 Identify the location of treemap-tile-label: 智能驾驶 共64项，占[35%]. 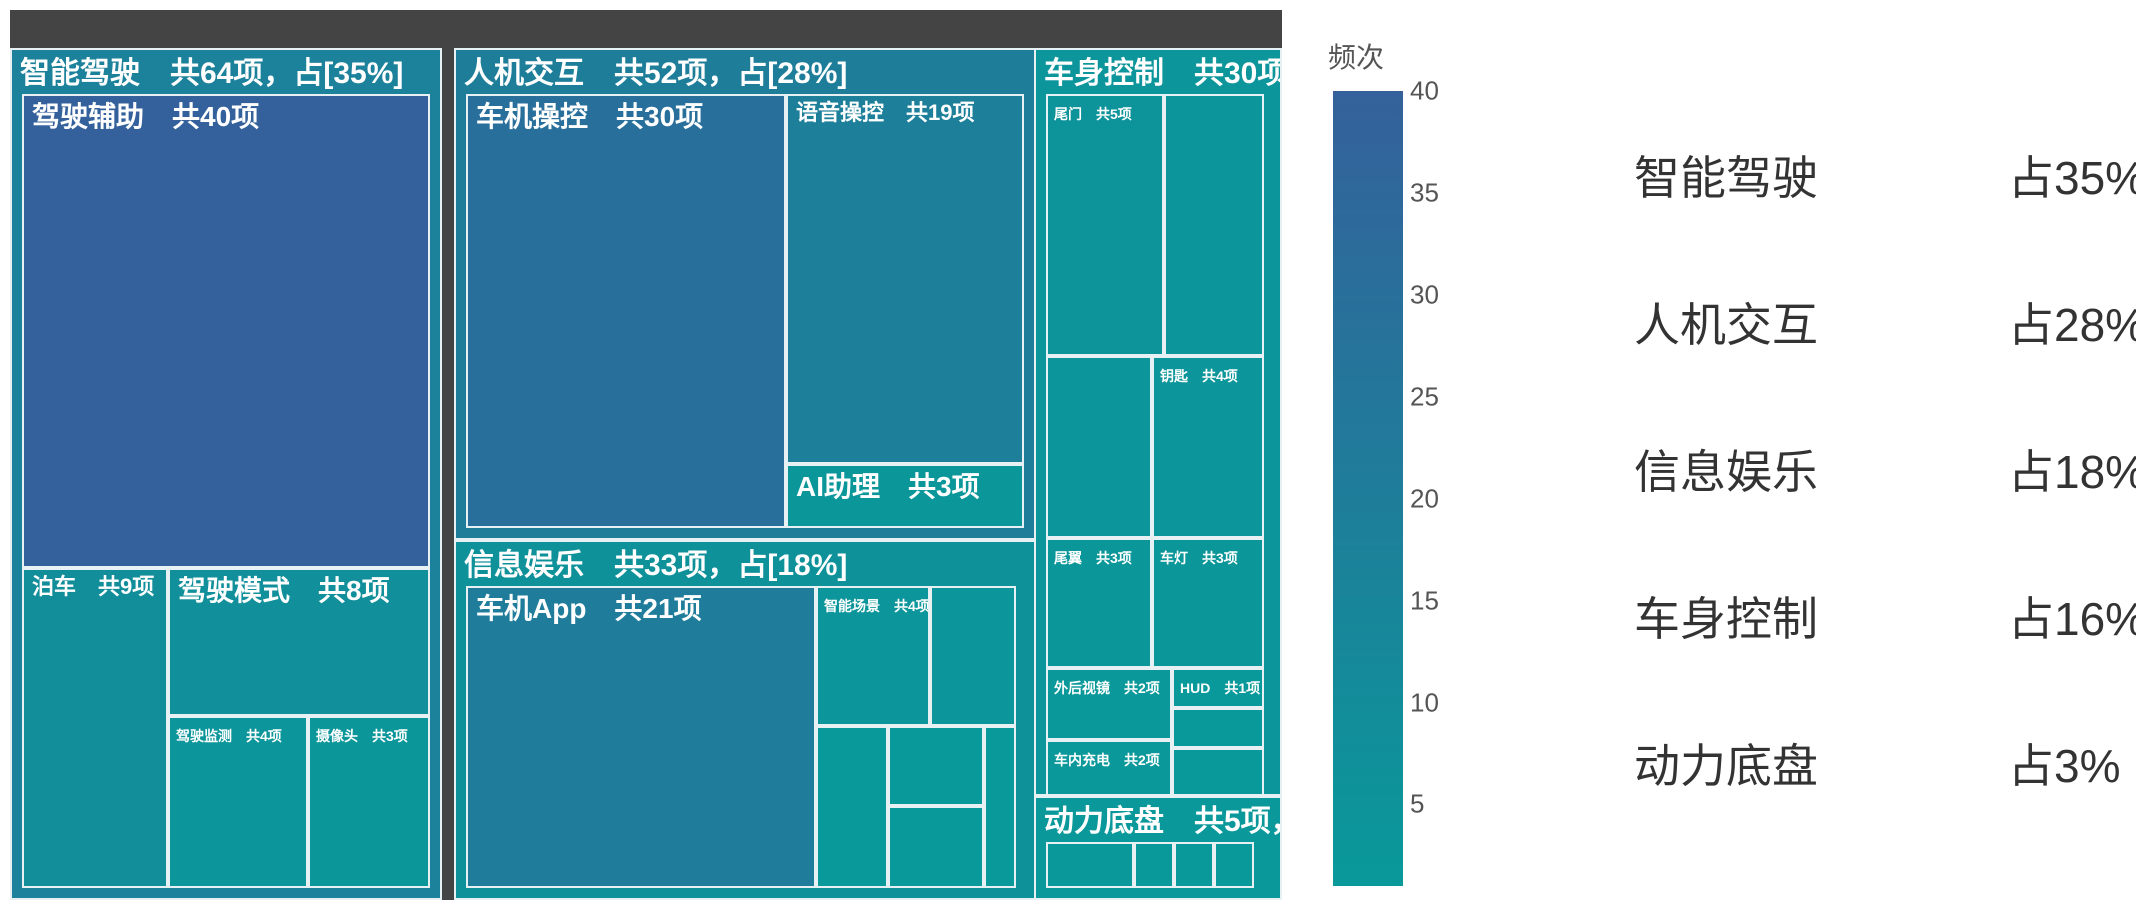
(211, 74).